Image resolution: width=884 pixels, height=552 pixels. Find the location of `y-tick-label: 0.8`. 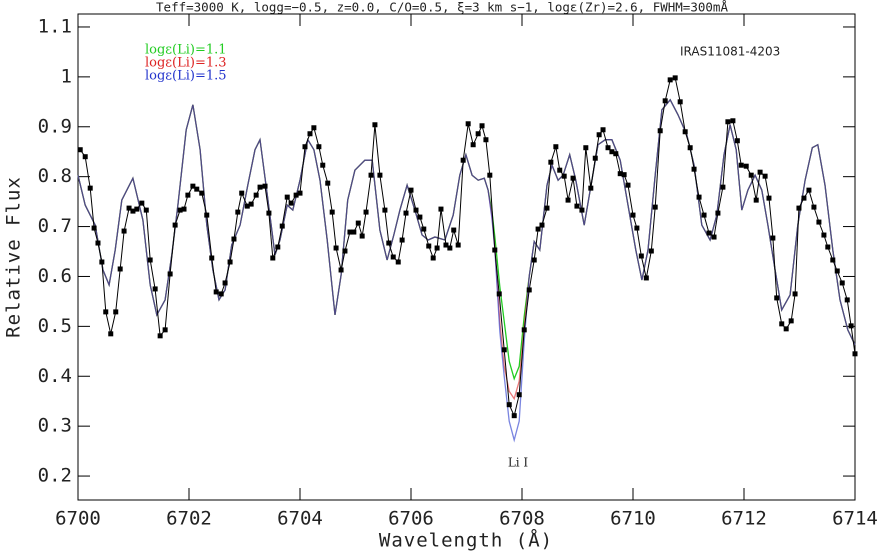

y-tick-label: 0.8 is located at coordinates (55, 176).